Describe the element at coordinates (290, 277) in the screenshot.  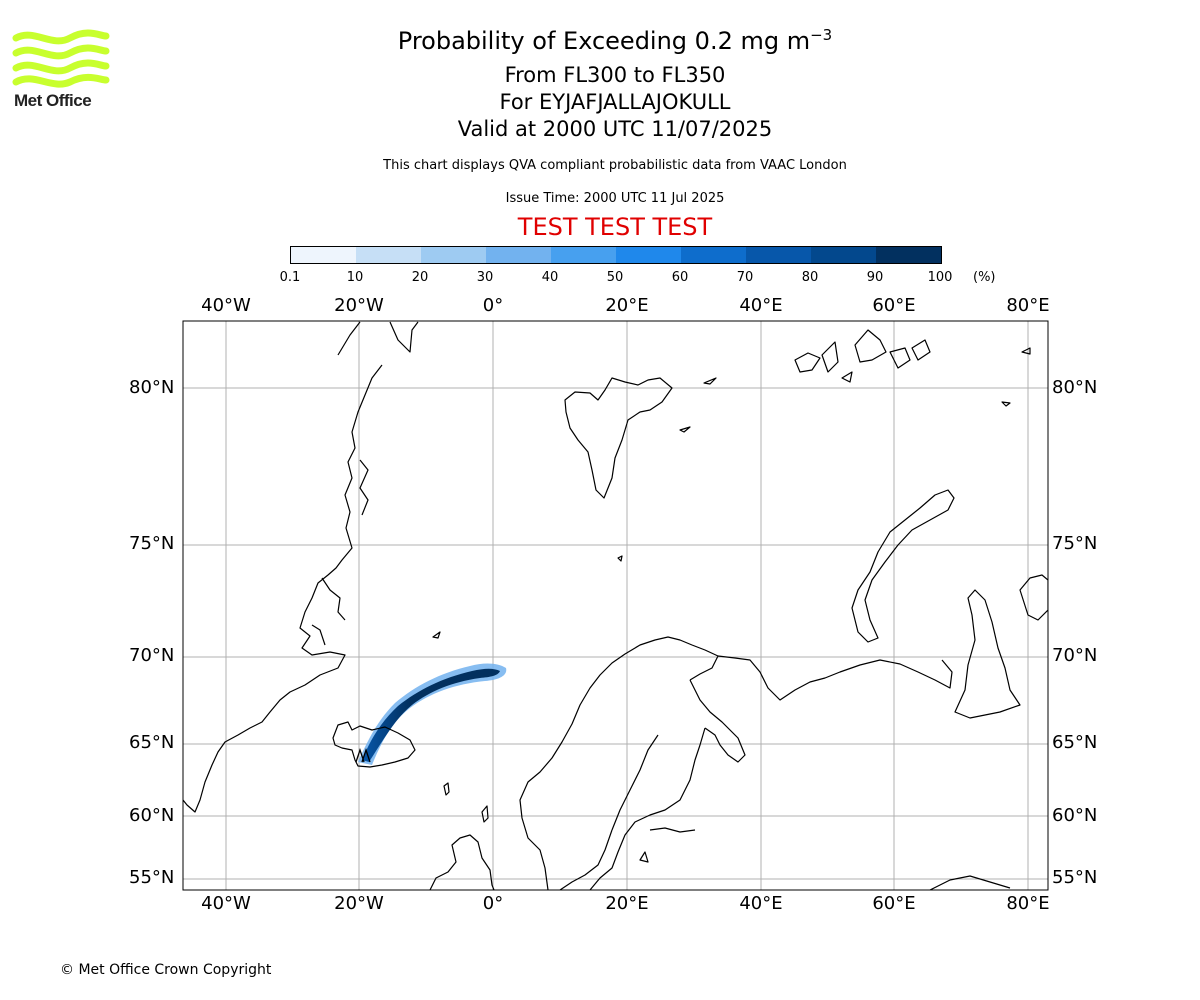
I see `colorbar-tick-label: 0.1` at that location.